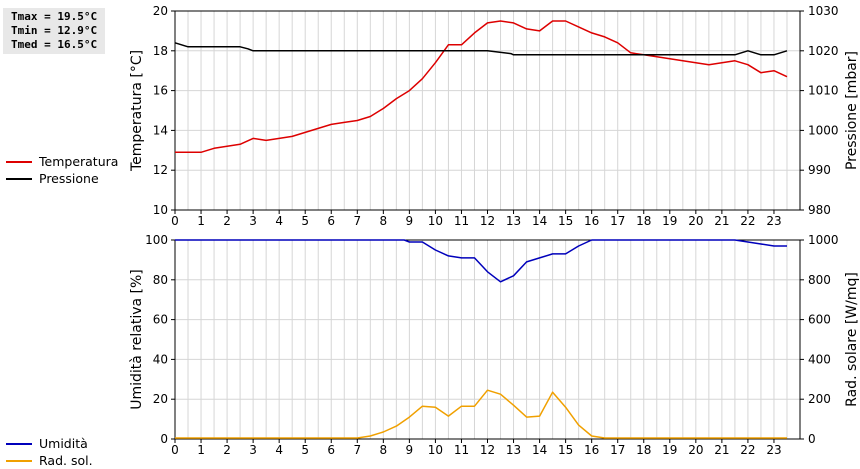  I want to click on series-line-rad-sol, so click(481, 414).